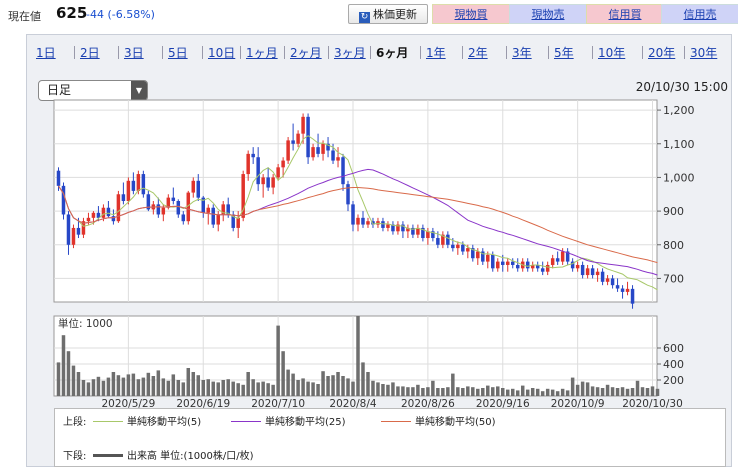  Describe the element at coordinates (134, 53) in the screenshot. I see `tab-2: 3日` at that location.